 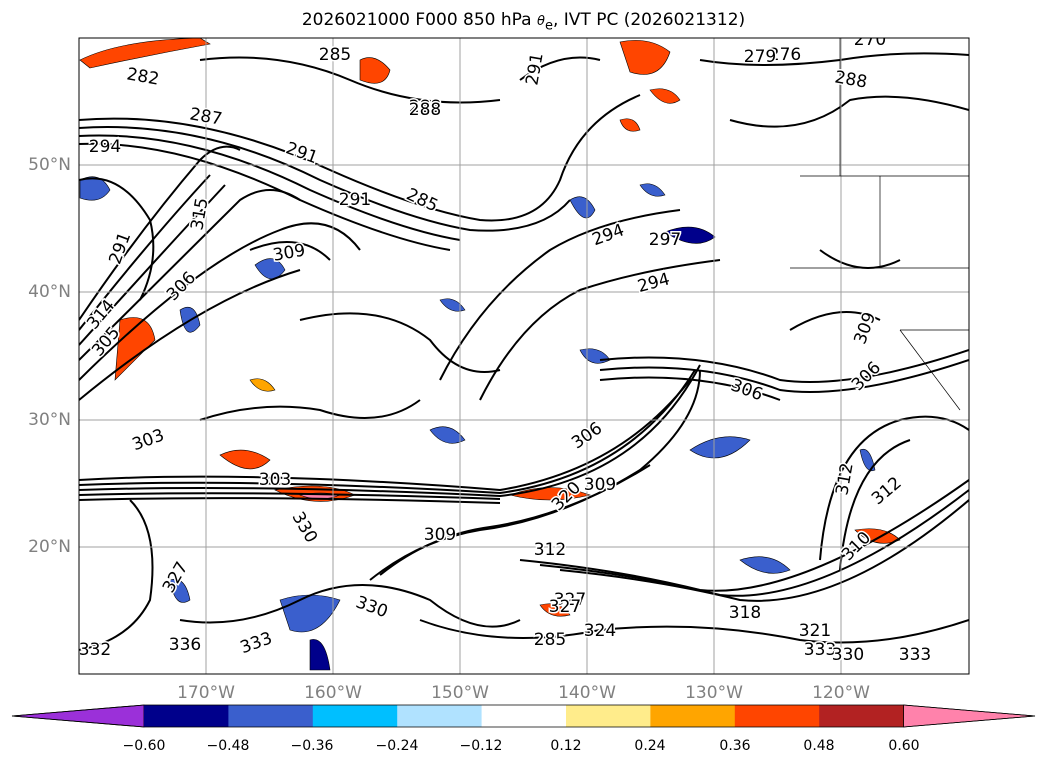 I want to click on state-borders, so click(x=879, y=224).